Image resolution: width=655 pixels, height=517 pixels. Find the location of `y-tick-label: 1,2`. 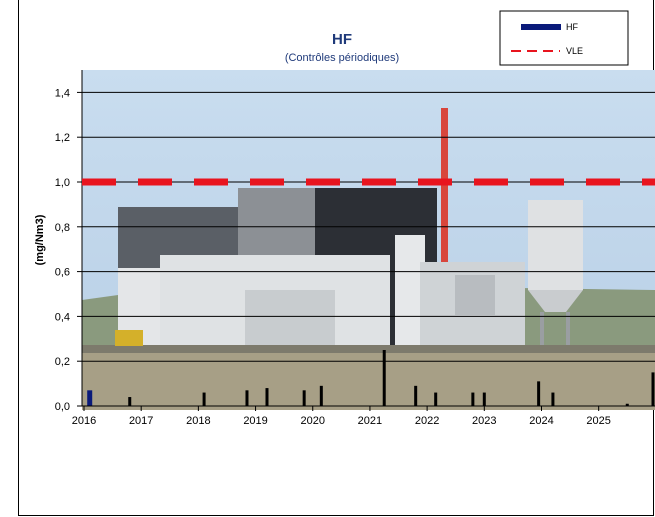

y-tick-label: 1,2 is located at coordinates (62, 138).